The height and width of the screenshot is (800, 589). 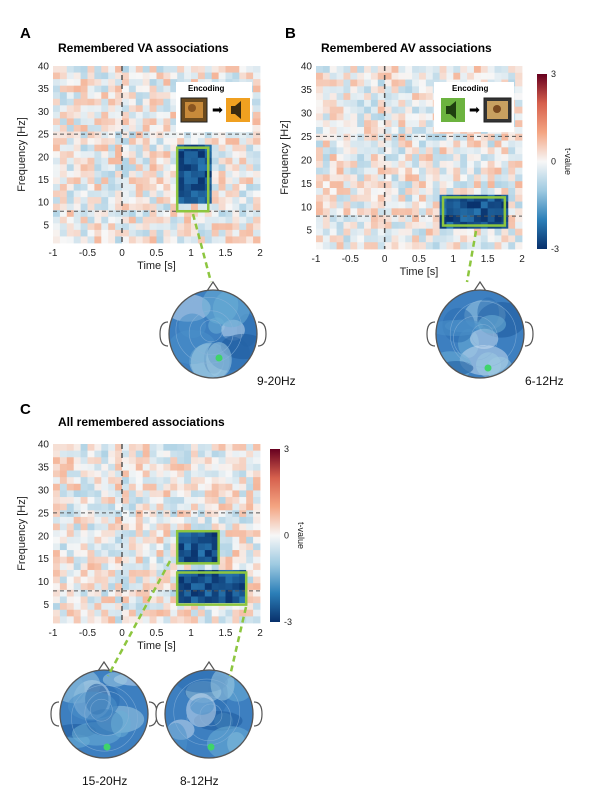 What do you see at coordinates (217, 109) in the screenshot?
I see `arrow-icon: ➡` at bounding box center [217, 109].